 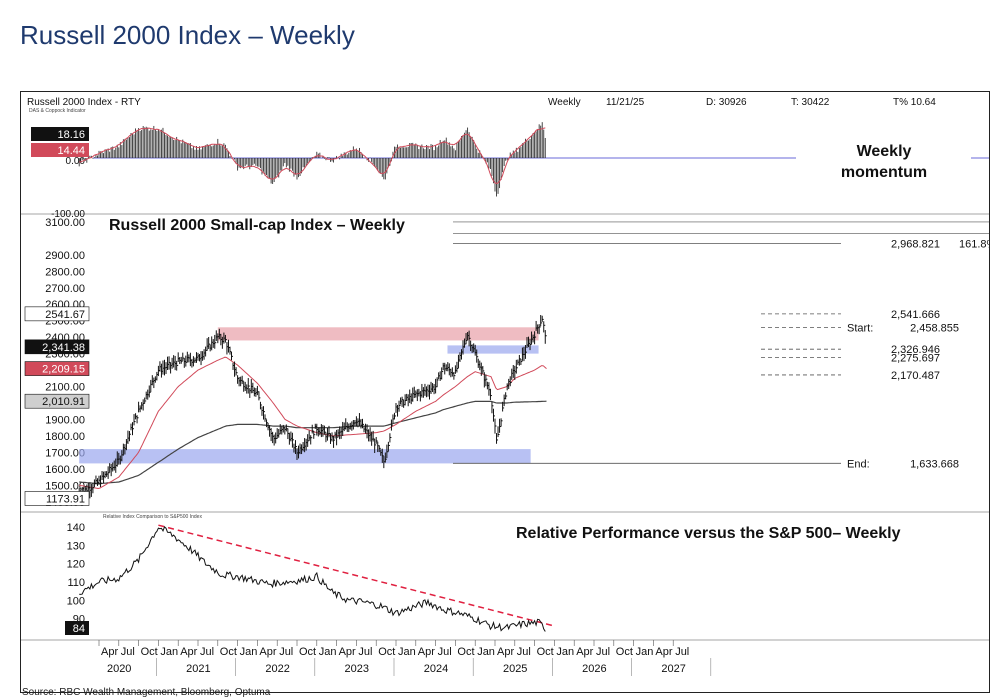 I want to click on ma-dark-line, so click(x=313, y=442).